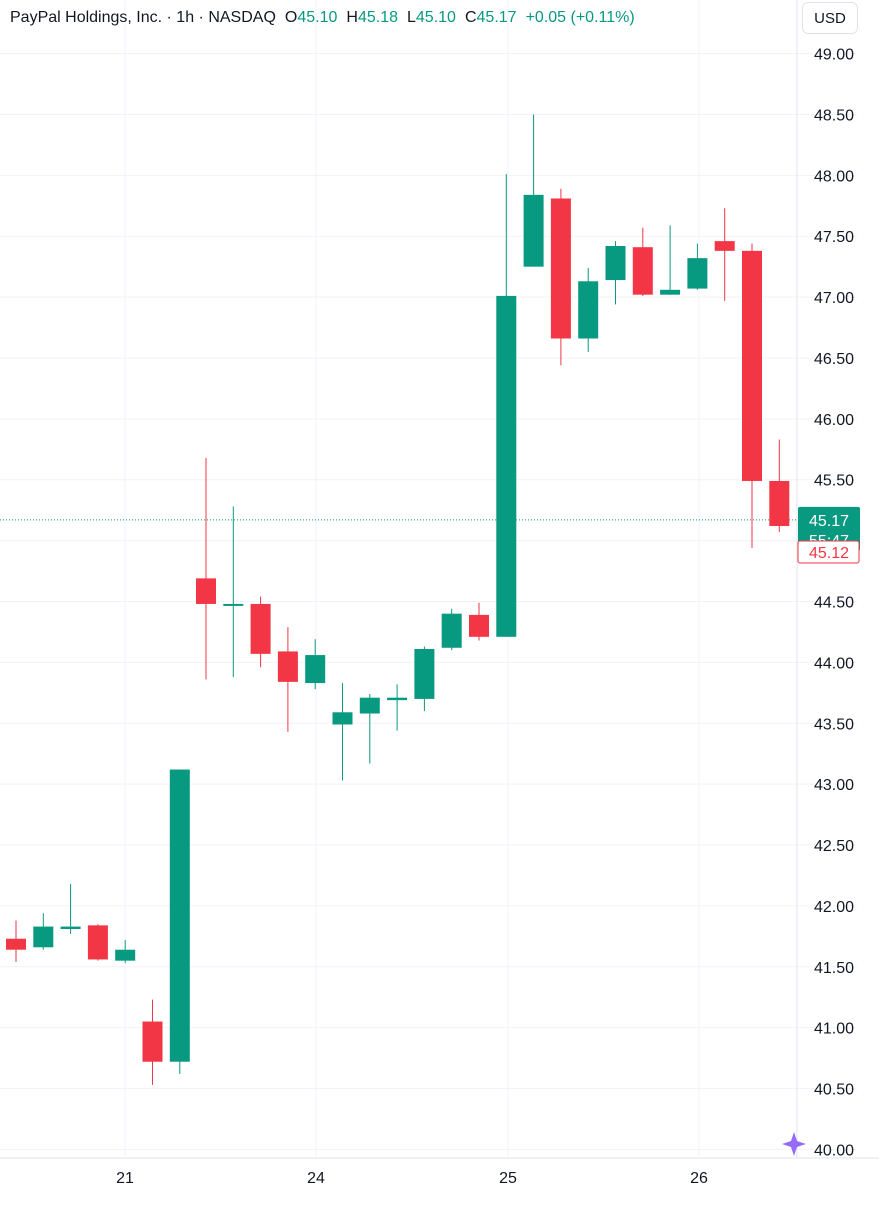 Image resolution: width=879 pixels, height=1205 pixels. Describe the element at coordinates (830, 18) in the screenshot. I see `currency-button: USD` at that location.